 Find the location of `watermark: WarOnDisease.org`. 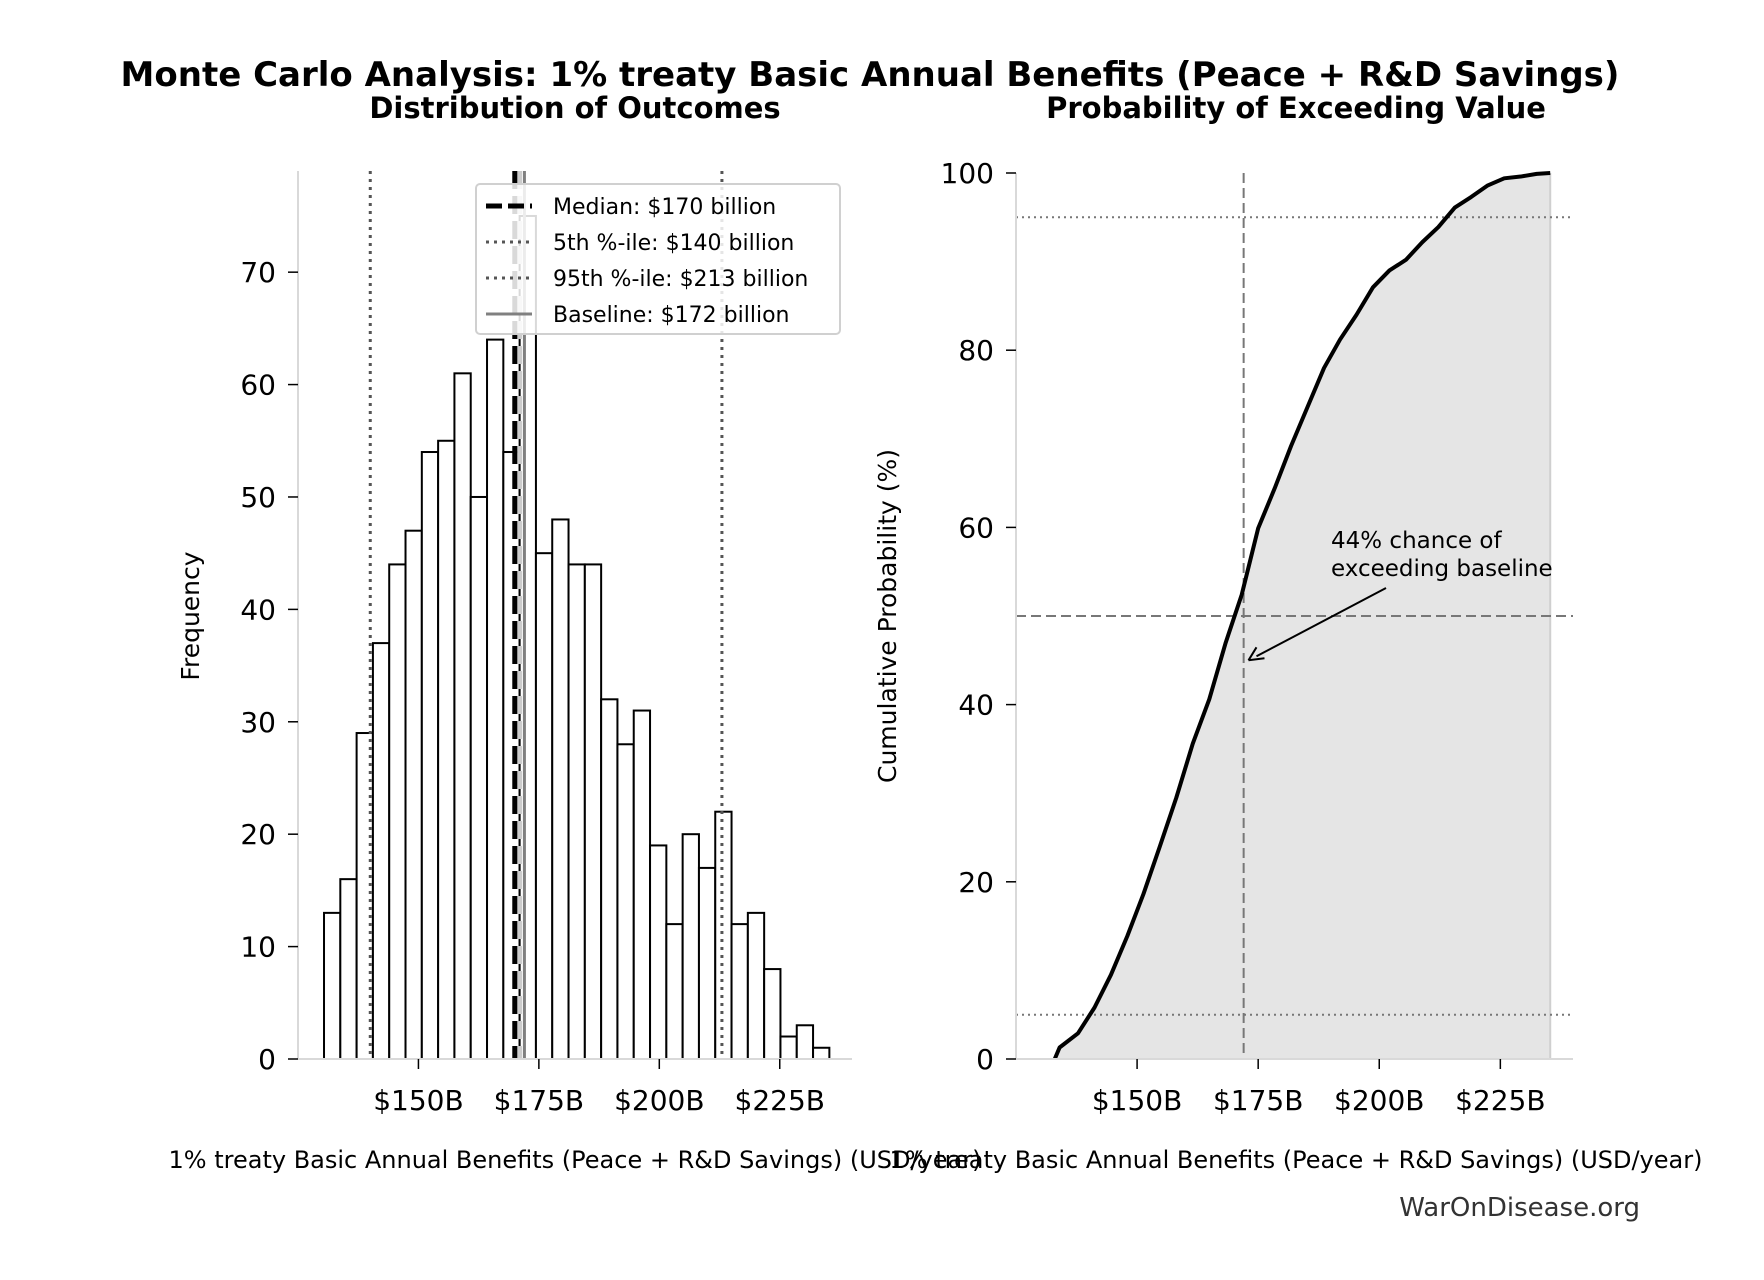

watermark: WarOnDisease.org is located at coordinates (1519, 1208).